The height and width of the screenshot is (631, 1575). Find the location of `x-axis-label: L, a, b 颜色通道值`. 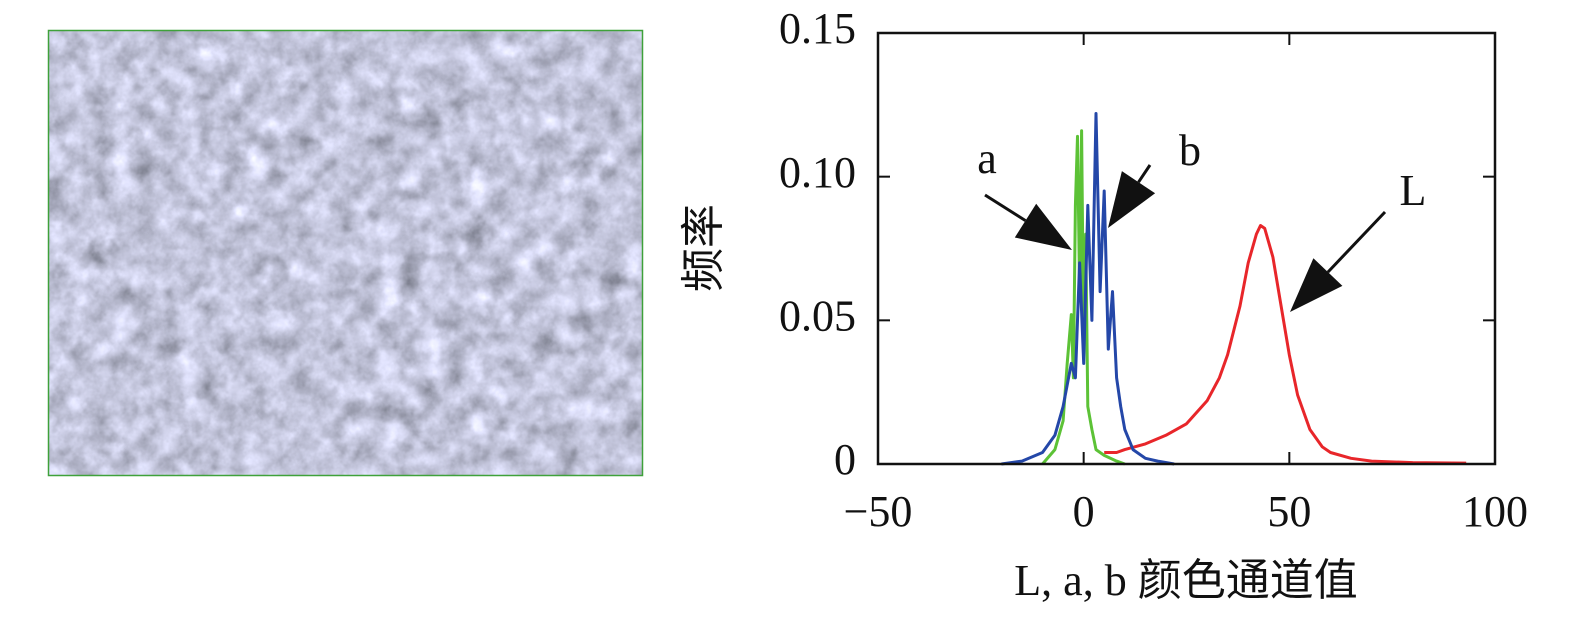

x-axis-label: L, a, b 颜色通道值 is located at coordinates (1185, 580).